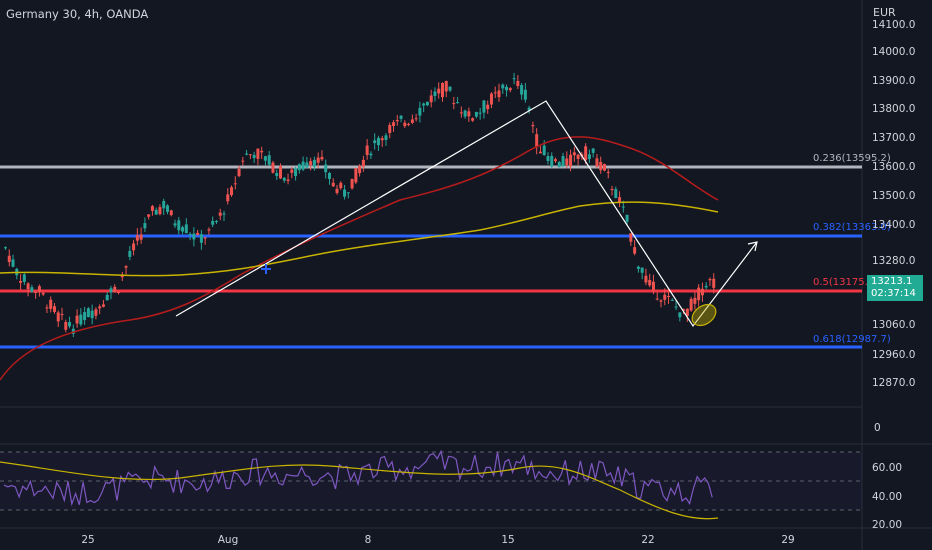 This screenshot has height=550, width=932. What do you see at coordinates (359, 239) in the screenshot?
I see `ma-slow-line` at bounding box center [359, 239].